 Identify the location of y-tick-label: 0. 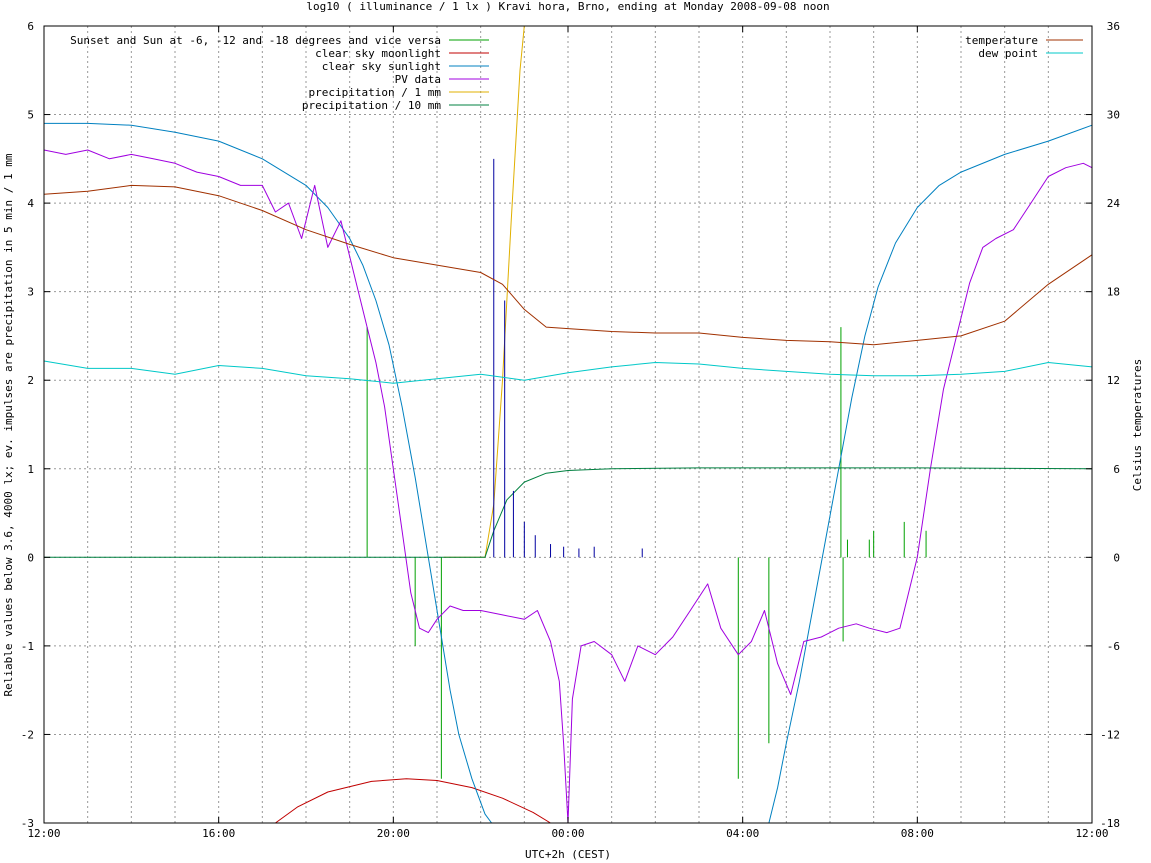
(30, 557).